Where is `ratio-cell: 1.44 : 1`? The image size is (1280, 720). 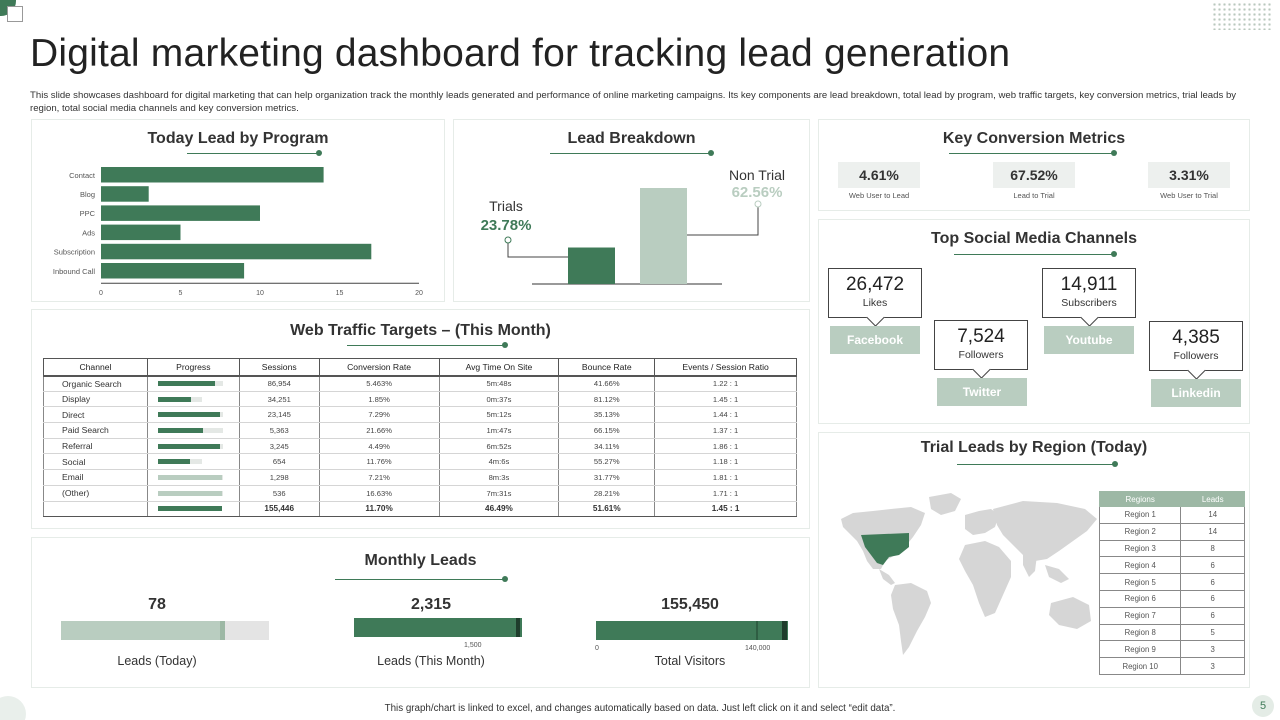
ratio-cell: 1.44 : 1 is located at coordinates (725, 415).